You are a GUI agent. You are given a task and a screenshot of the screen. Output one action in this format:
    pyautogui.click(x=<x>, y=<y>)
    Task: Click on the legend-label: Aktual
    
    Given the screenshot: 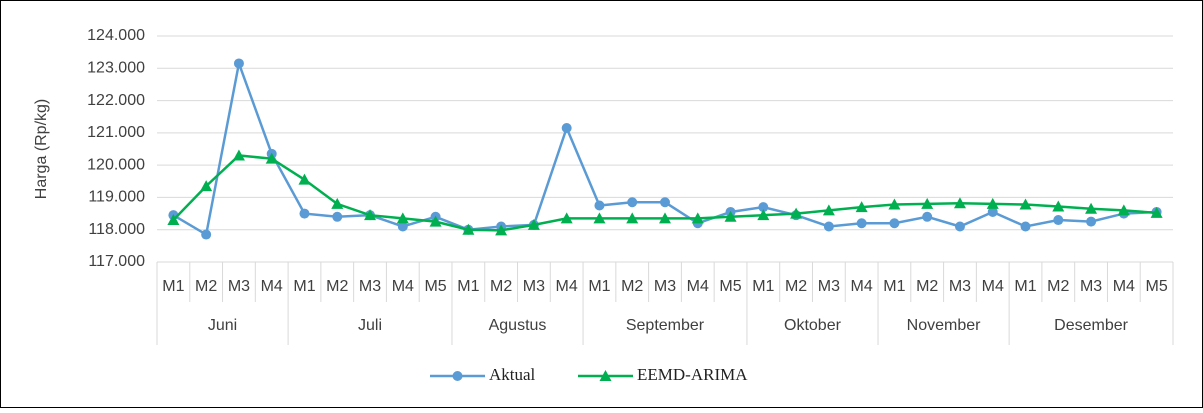 What is the action you would take?
    pyautogui.click(x=512, y=374)
    